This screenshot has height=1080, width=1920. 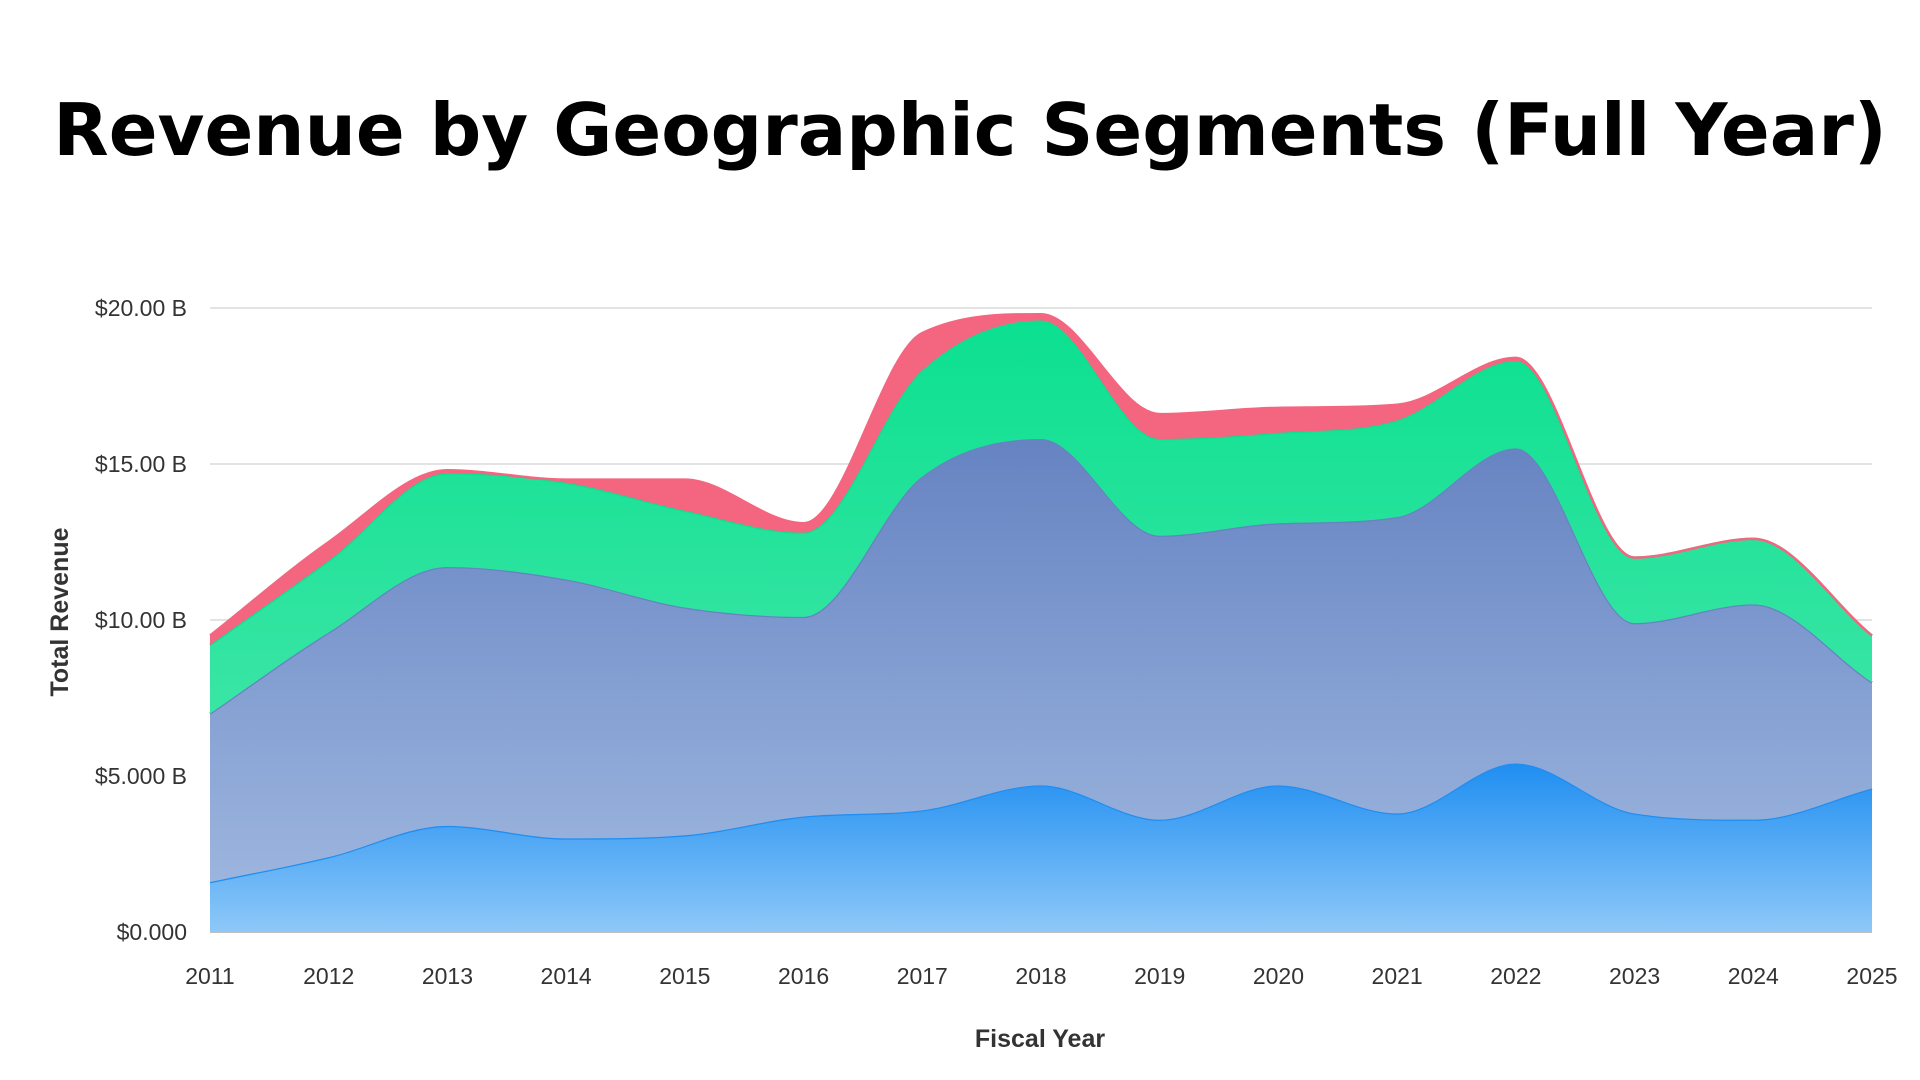 What do you see at coordinates (60, 611) in the screenshot?
I see `y-axis-title: Total Revenue` at bounding box center [60, 611].